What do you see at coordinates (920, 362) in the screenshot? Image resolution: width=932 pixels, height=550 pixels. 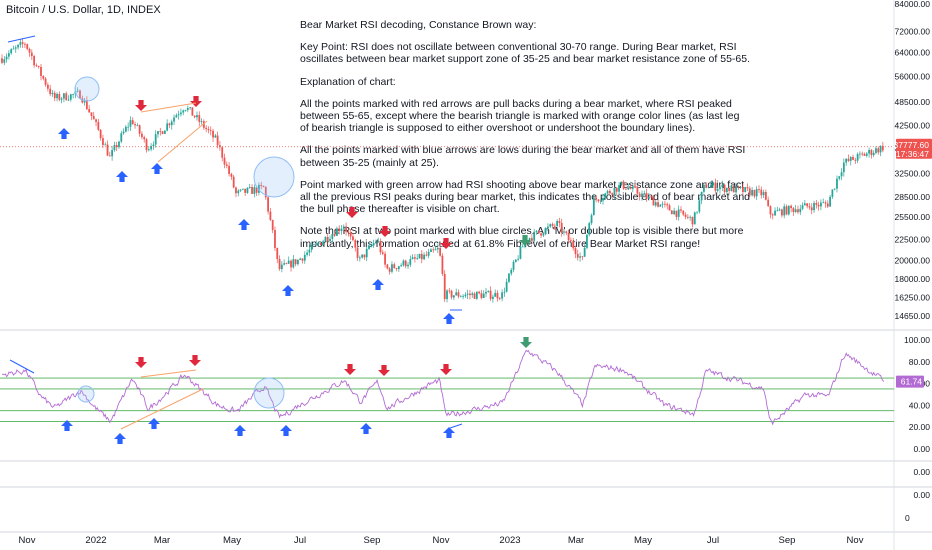 I see `rsi-tick-label-1: 80.00` at bounding box center [920, 362].